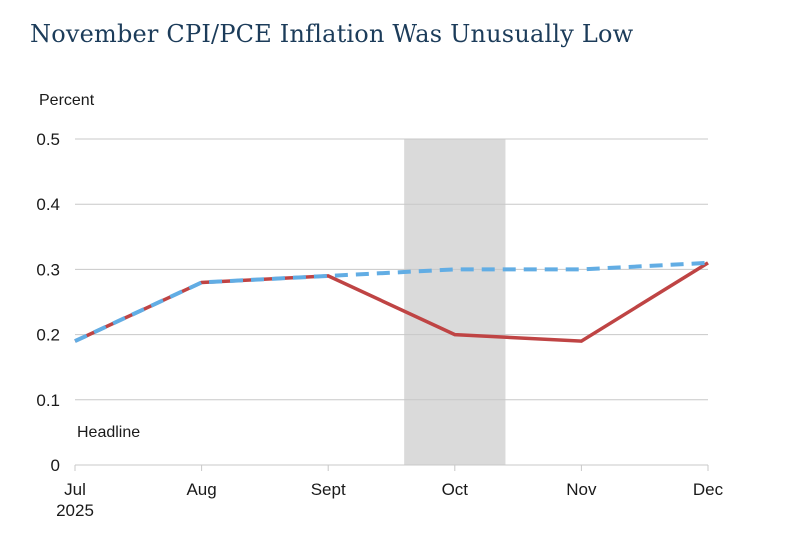 This screenshot has height=539, width=793. Describe the element at coordinates (48, 400) in the screenshot. I see `y-tick-label: 0.1` at that location.